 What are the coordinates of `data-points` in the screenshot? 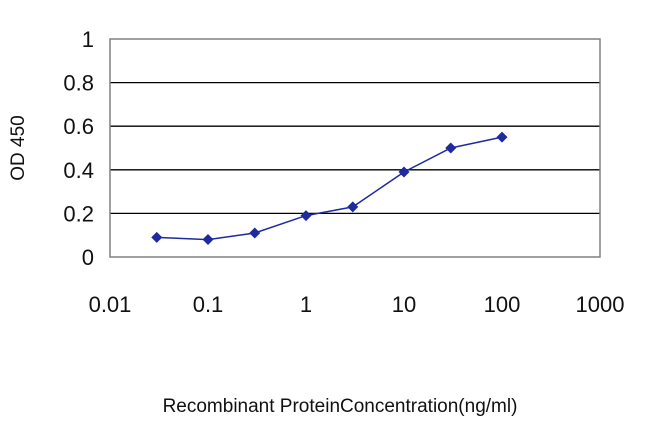 It's located at (329, 188).